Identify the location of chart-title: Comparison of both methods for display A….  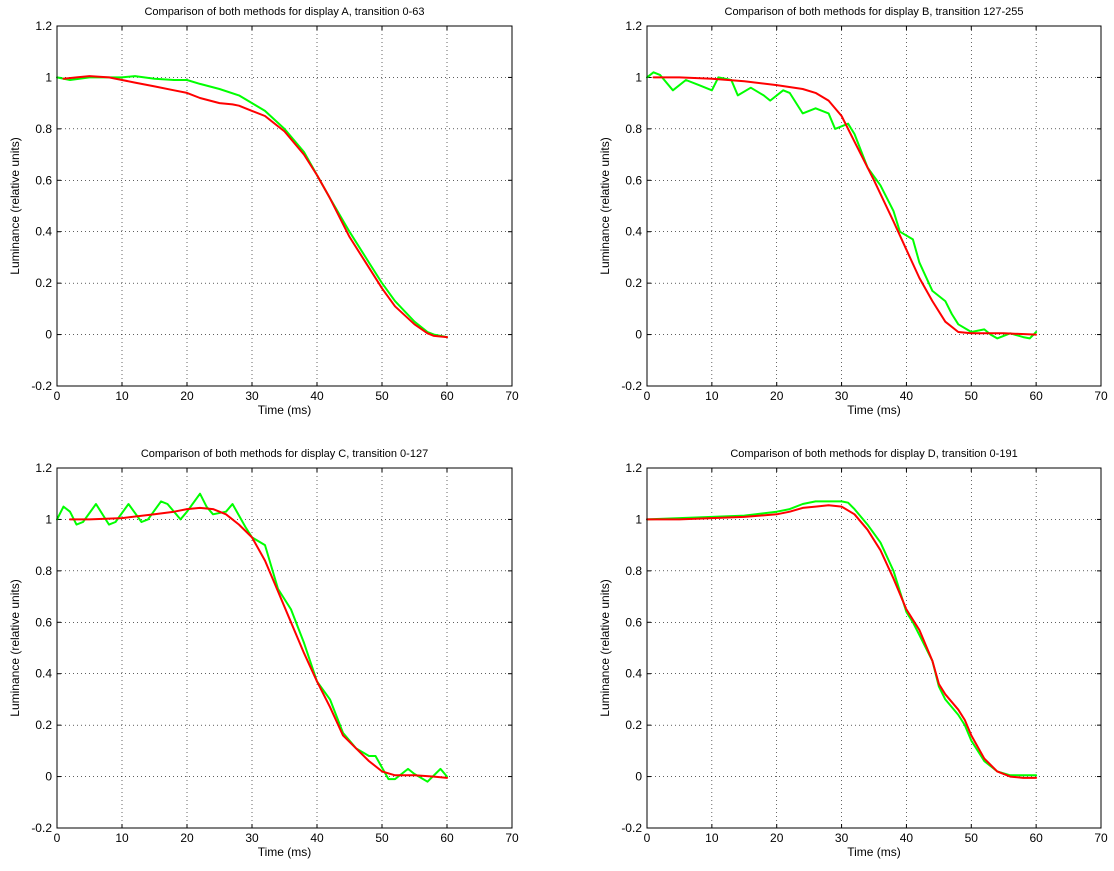
(284, 12).